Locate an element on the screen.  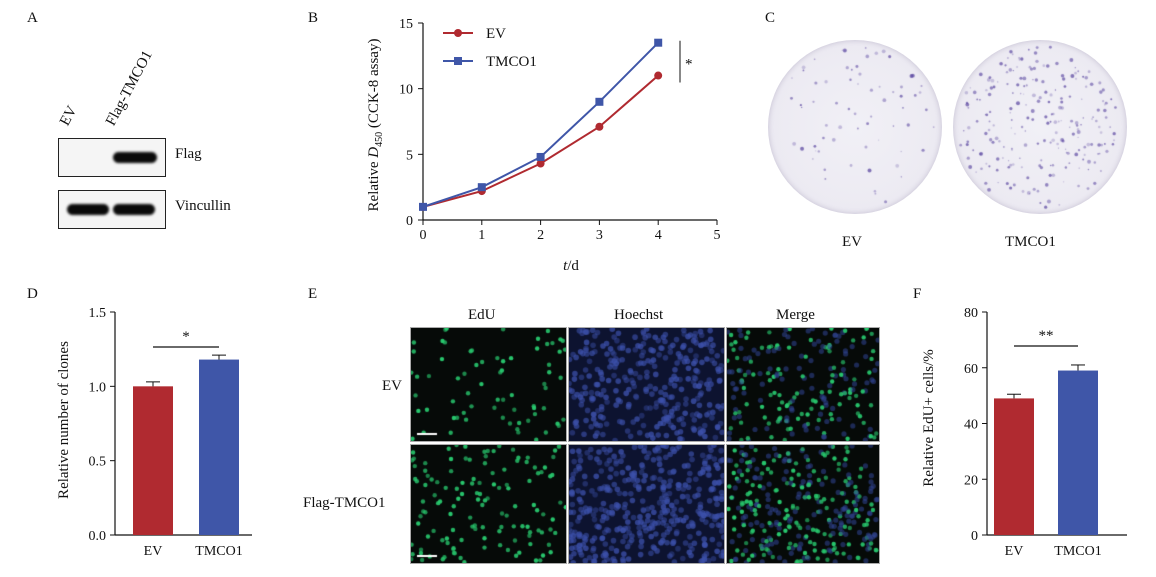
chart-f-xtick-label: TMCO1 is located at coordinates (1077, 551).